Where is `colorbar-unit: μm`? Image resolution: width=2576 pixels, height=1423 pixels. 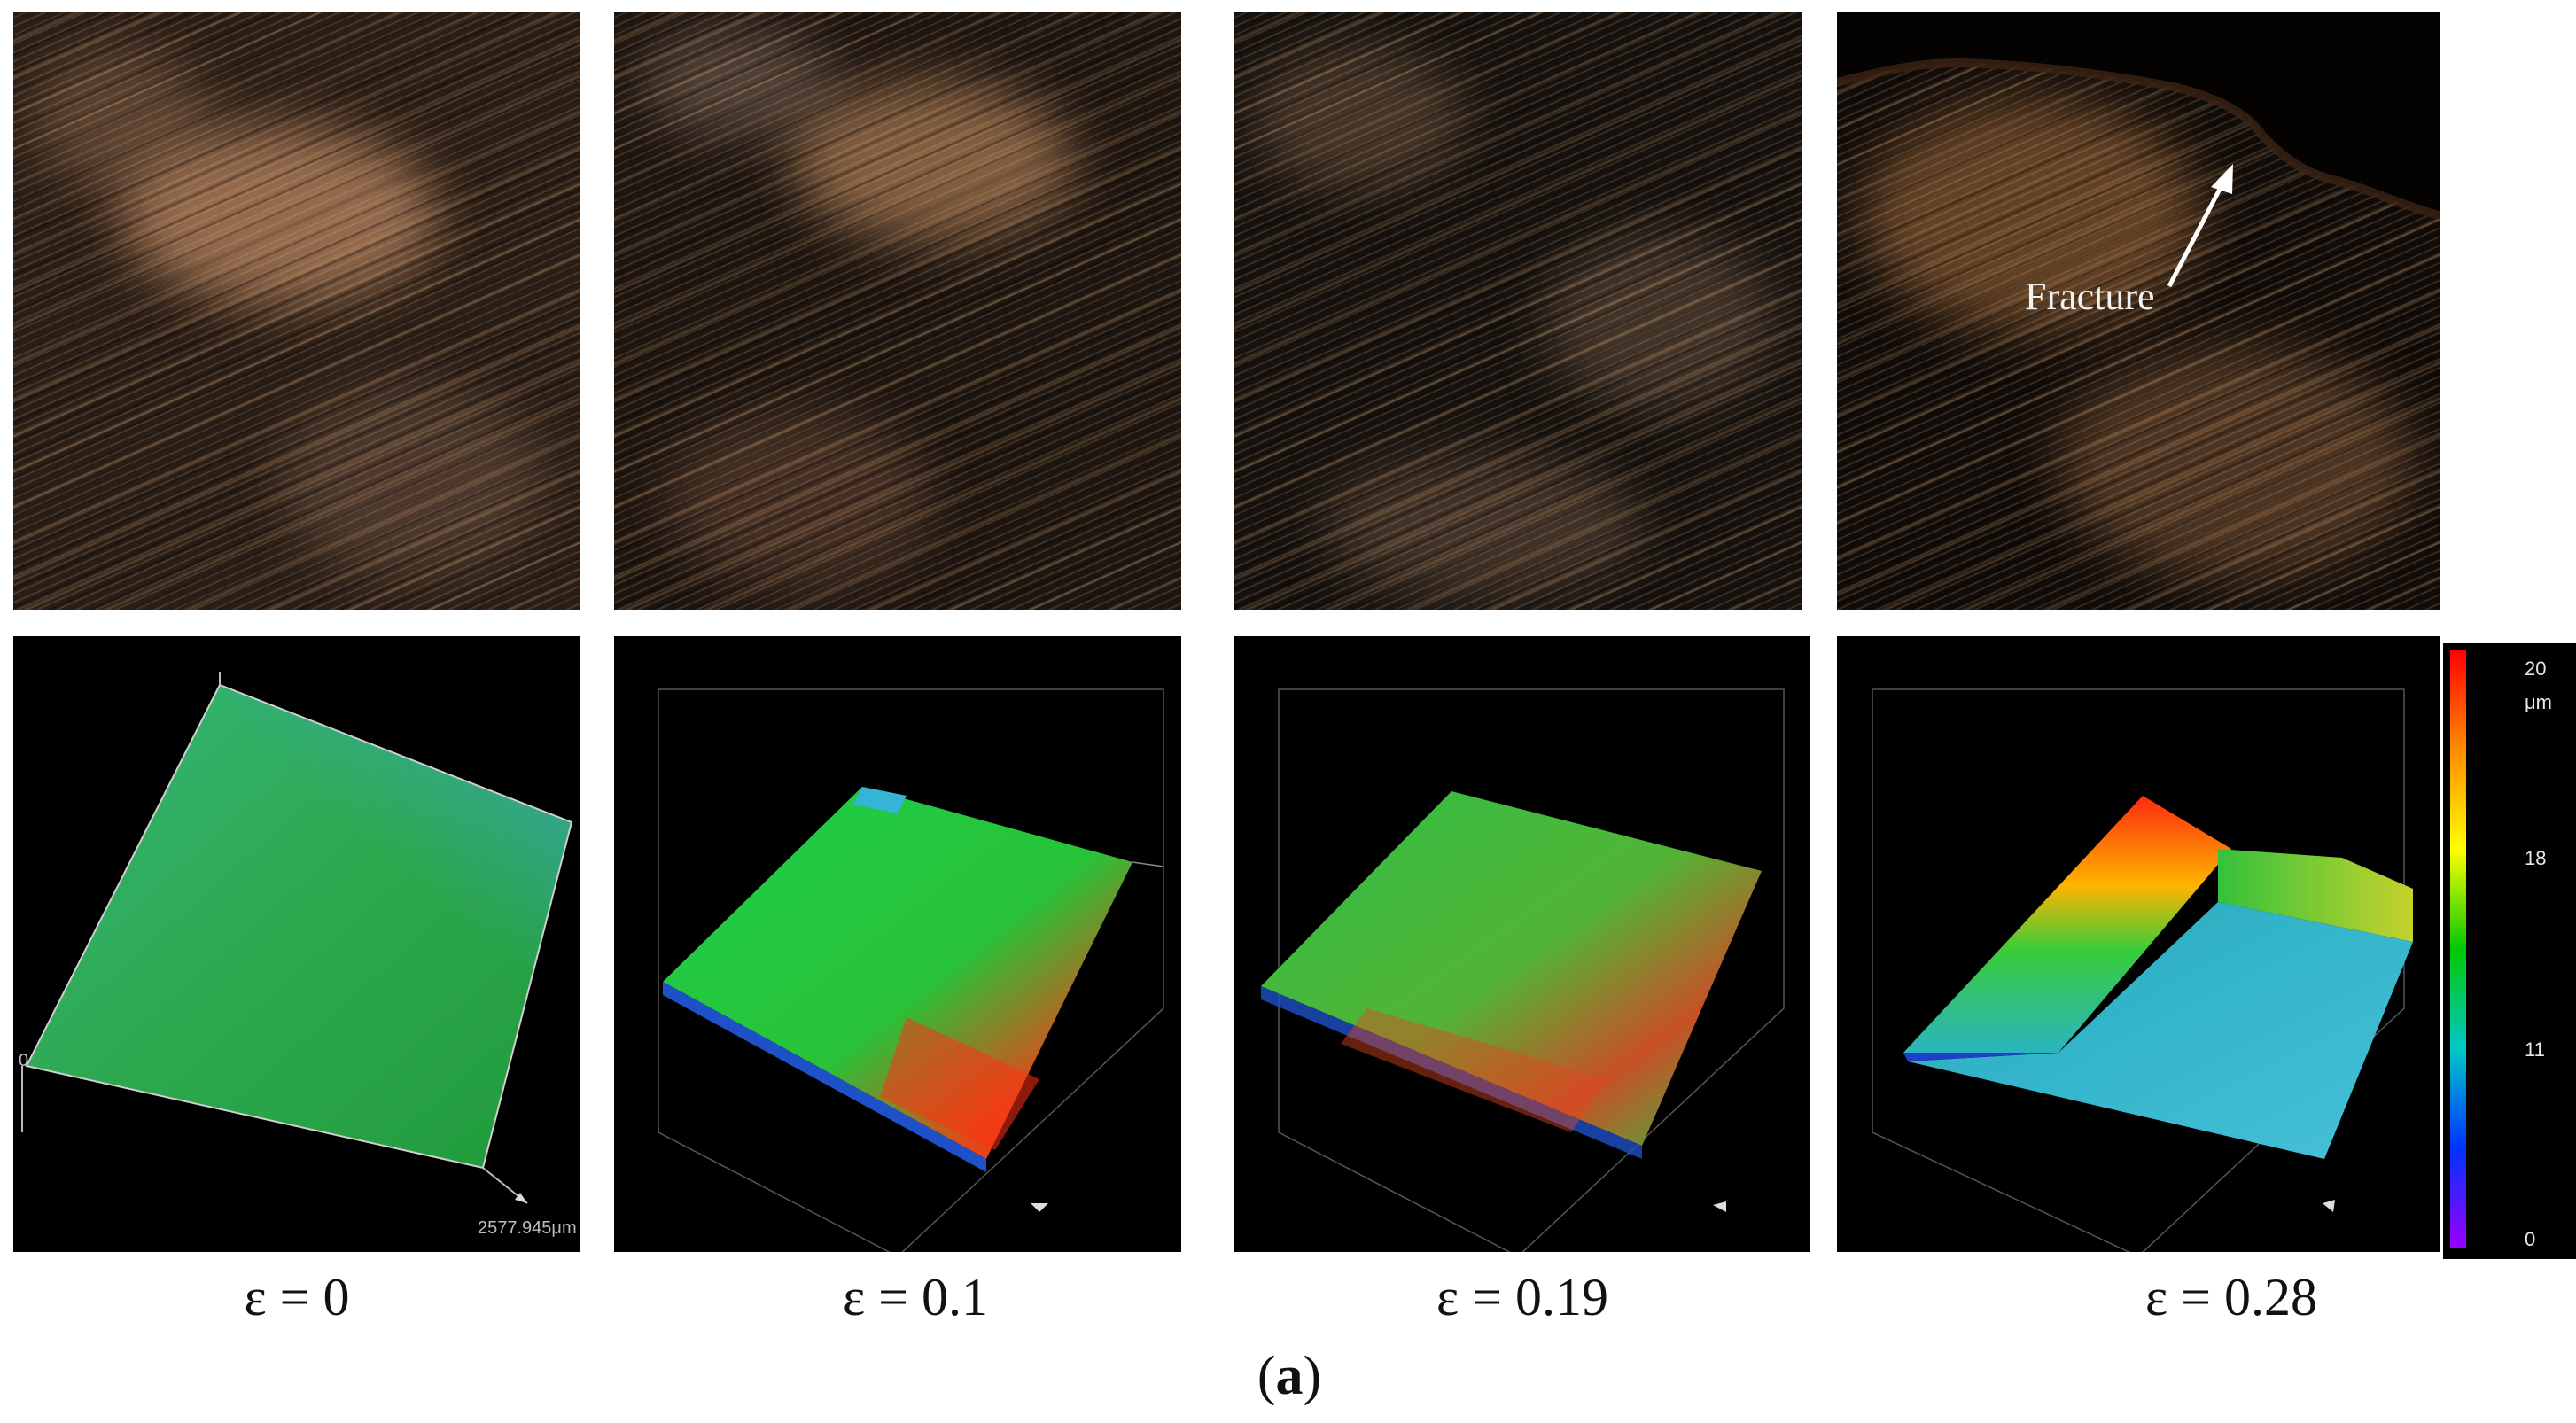
colorbar-unit: μm is located at coordinates (2539, 702).